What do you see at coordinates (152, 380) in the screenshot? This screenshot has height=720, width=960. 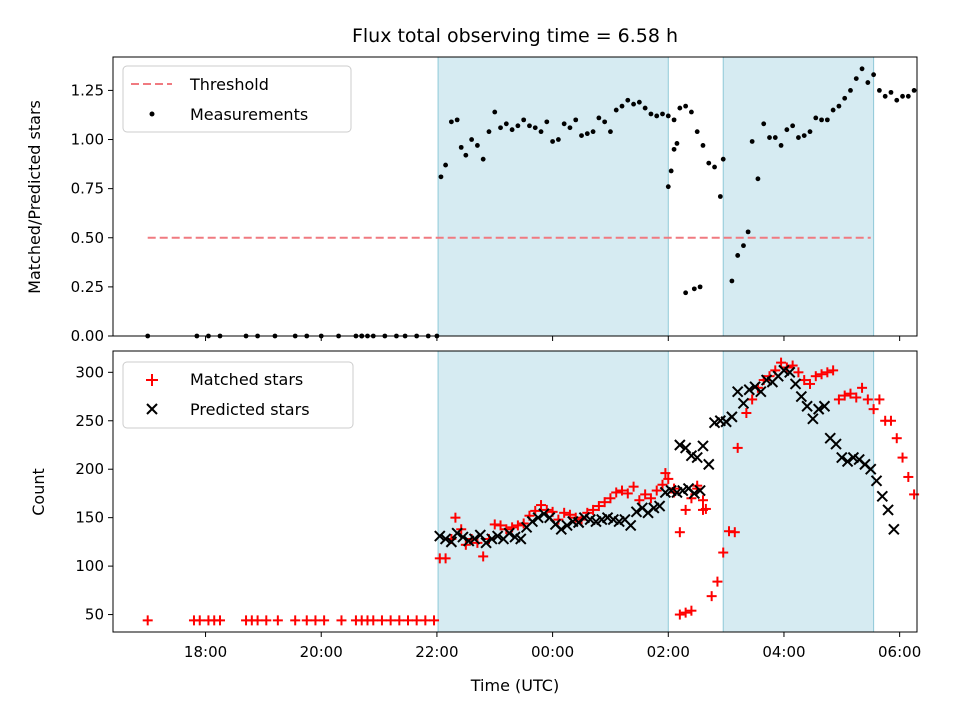 I see `matched-legend-swatch` at bounding box center [152, 380].